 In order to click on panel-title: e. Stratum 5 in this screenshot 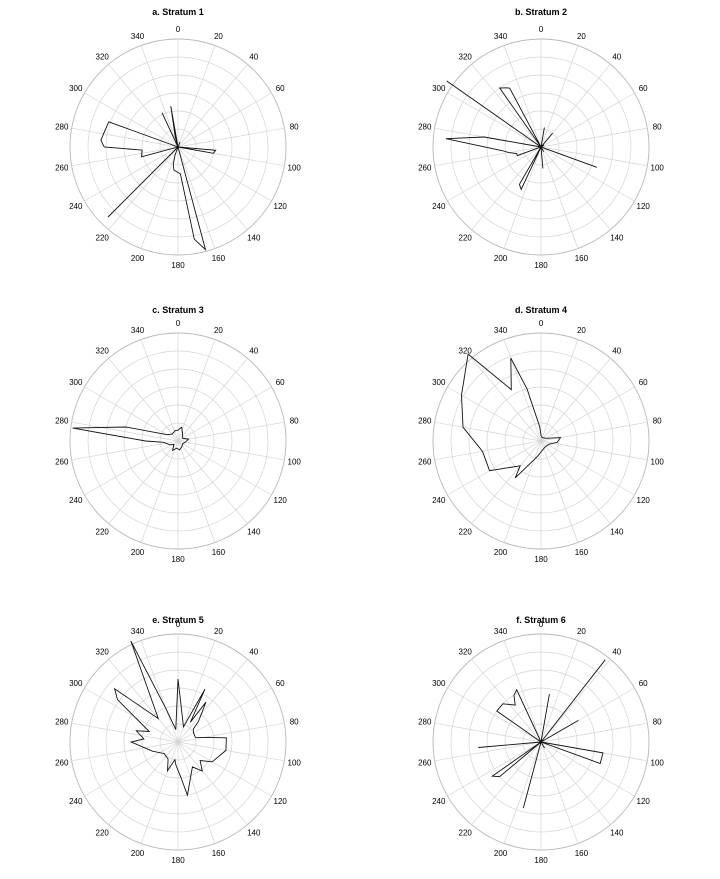, I will do `click(178, 620)`.